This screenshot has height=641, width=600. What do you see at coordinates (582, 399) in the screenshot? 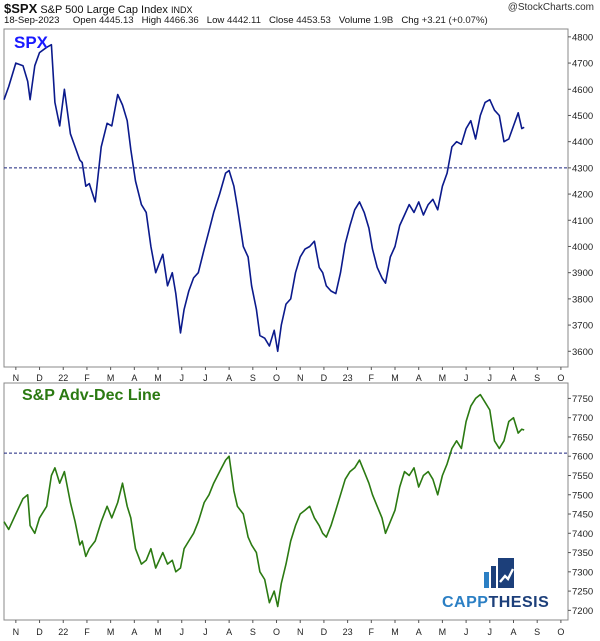
I see `y-tick-label: 7750` at bounding box center [582, 399].